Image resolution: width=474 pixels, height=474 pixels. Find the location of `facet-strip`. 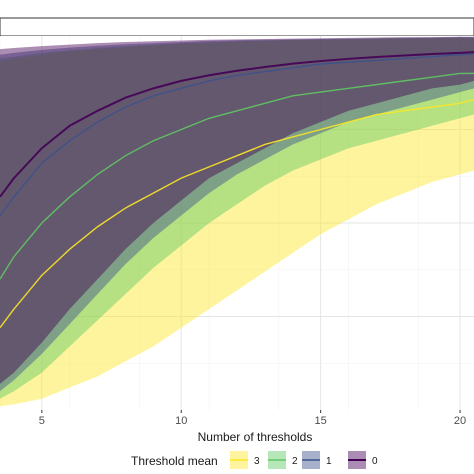

facet-strip is located at coordinates (237, 27).